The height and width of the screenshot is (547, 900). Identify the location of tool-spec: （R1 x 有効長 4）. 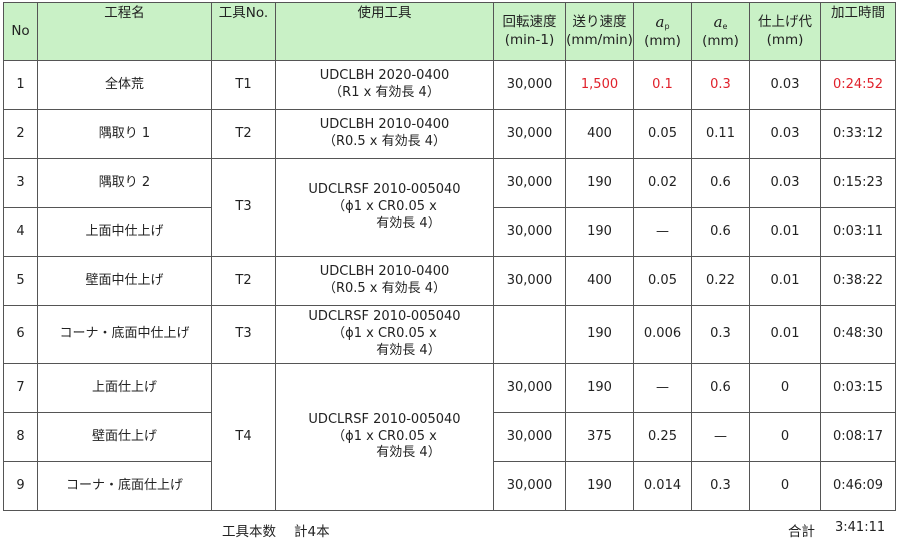
(384, 92).